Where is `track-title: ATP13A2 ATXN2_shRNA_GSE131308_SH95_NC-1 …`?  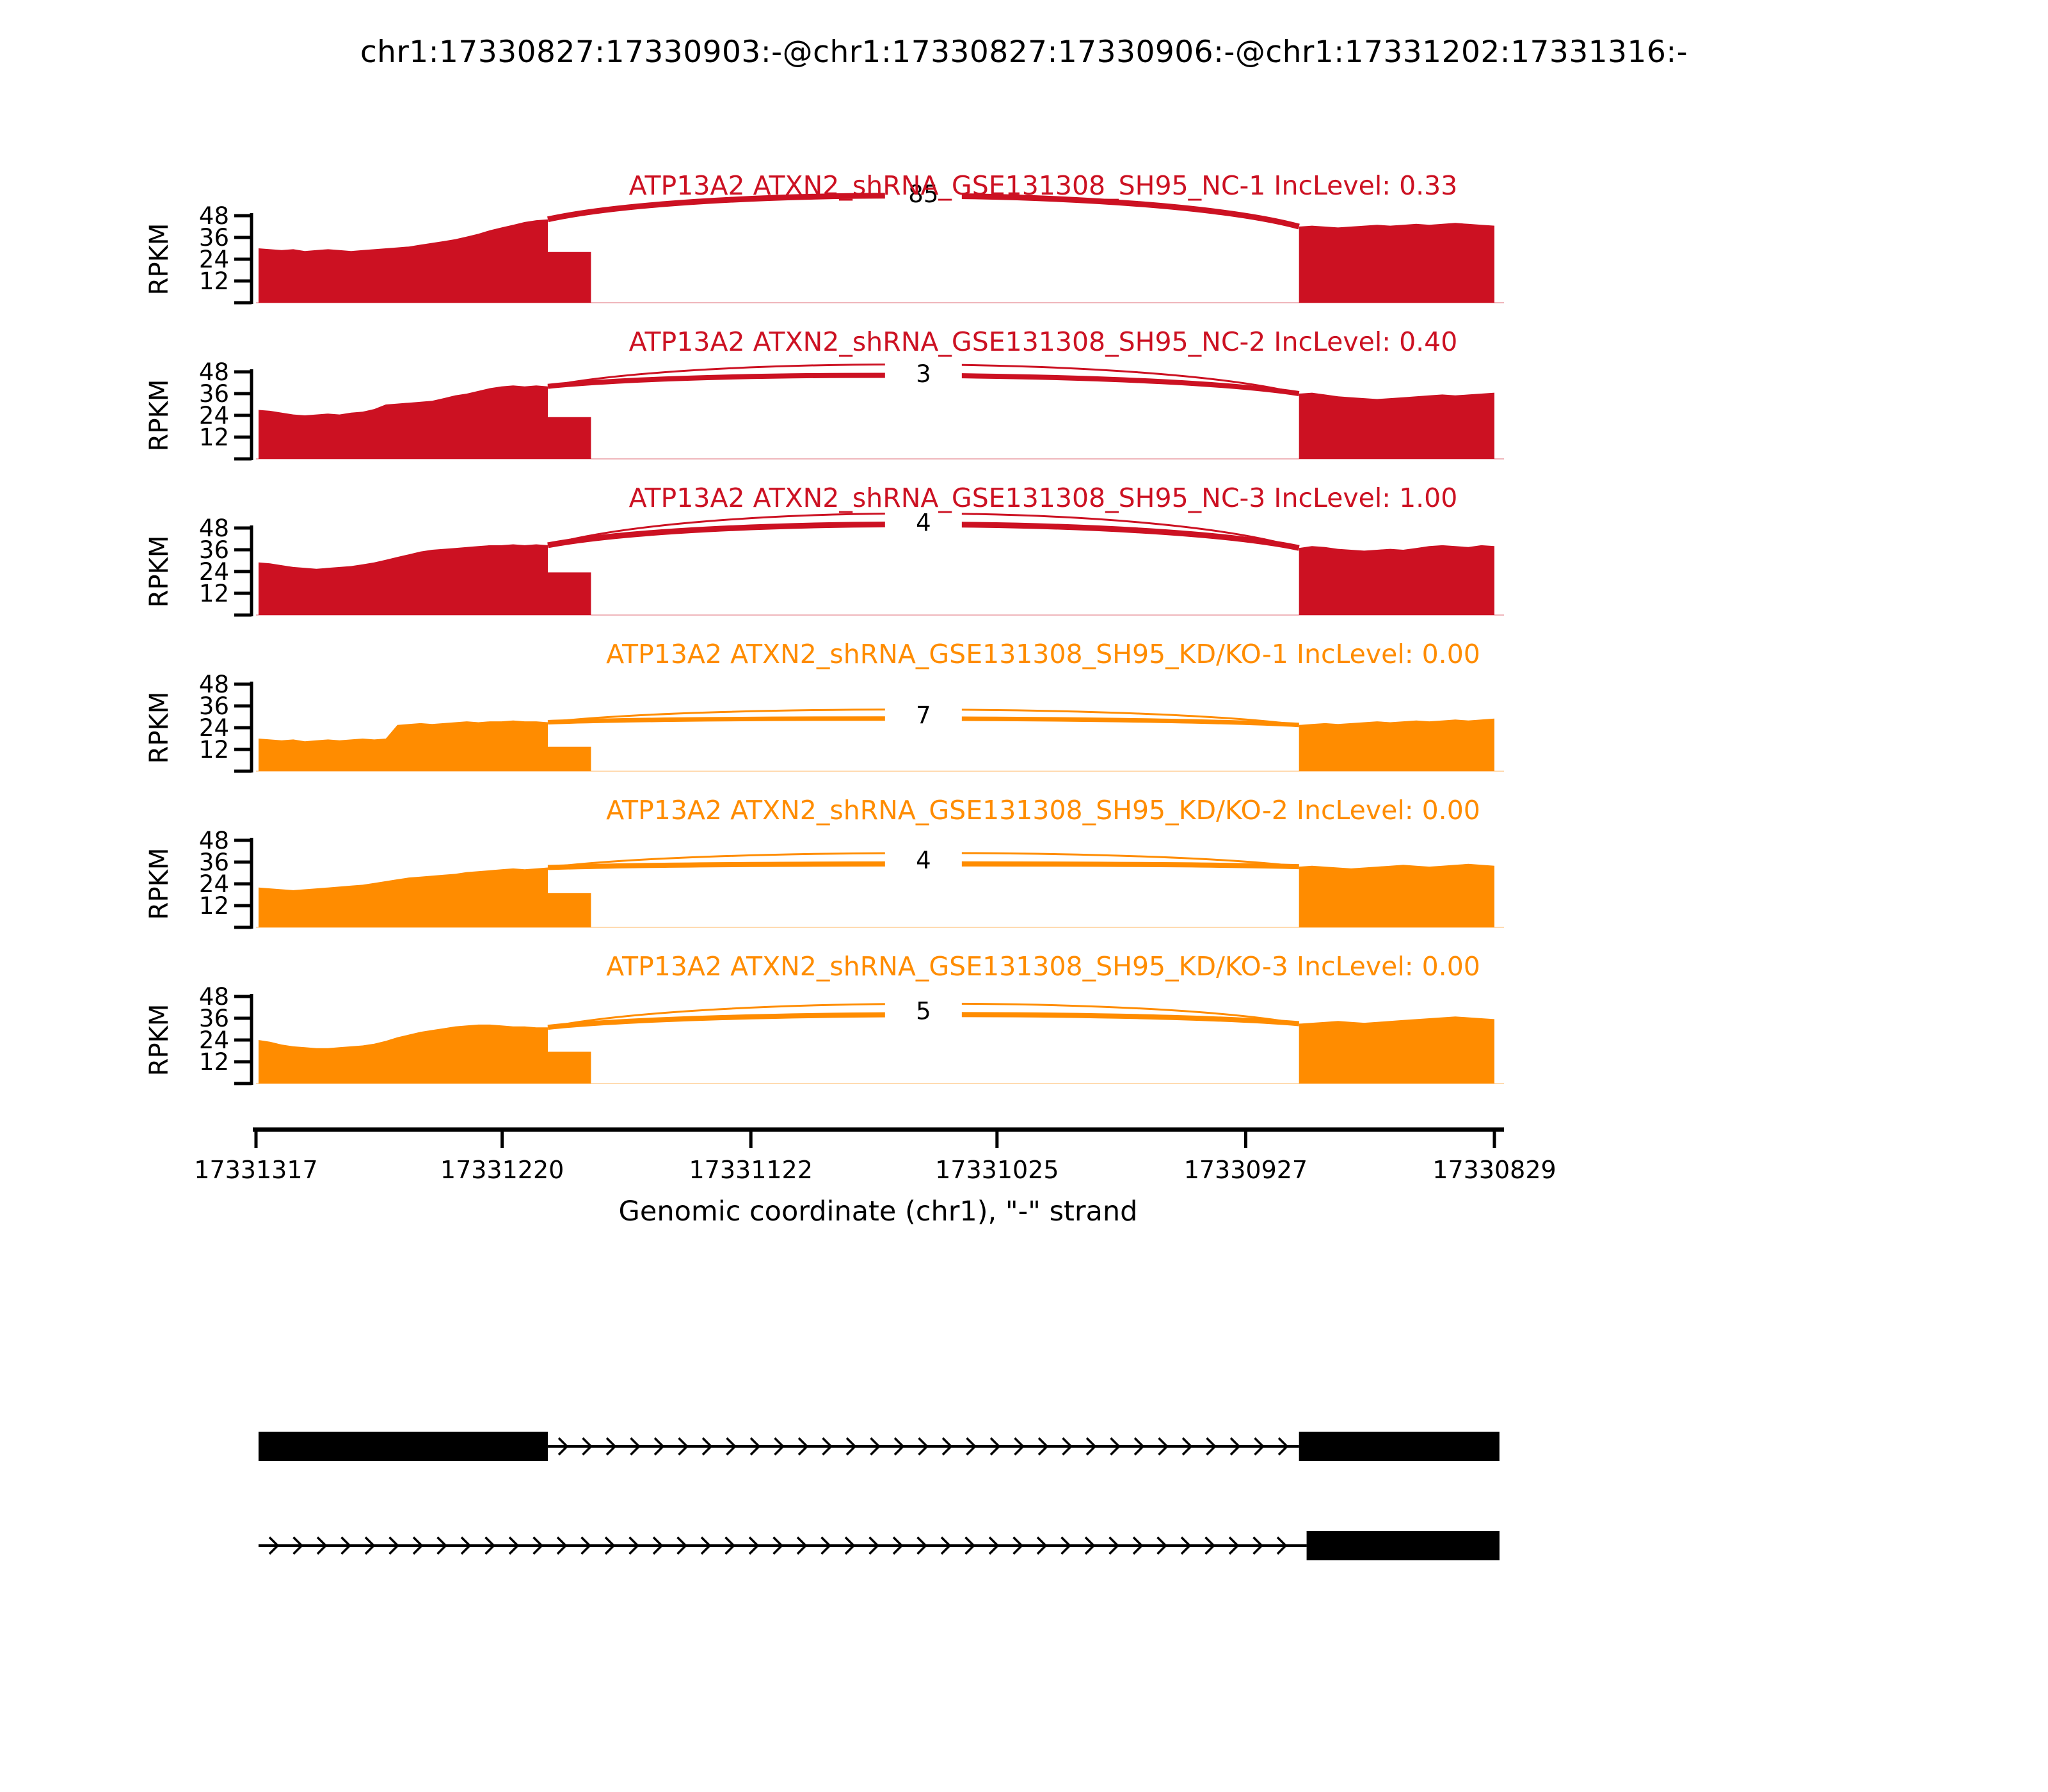
track-title: ATP13A2 ATXN2_shRNA_GSE131308_SH95_NC-1 … is located at coordinates (1043, 185).